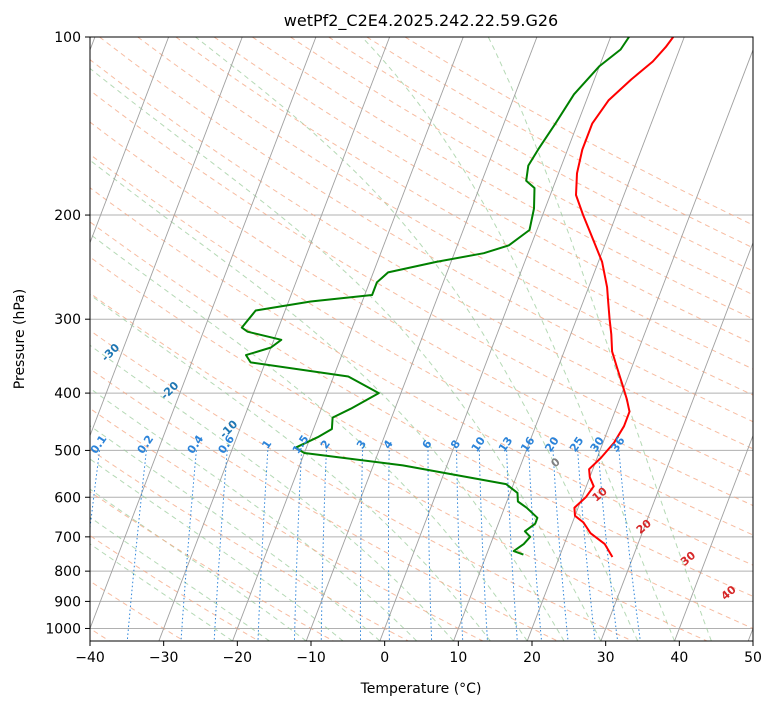 The image size is (775, 708). I want to click on y-axis-label: Pressure (hPa), so click(20, 339).